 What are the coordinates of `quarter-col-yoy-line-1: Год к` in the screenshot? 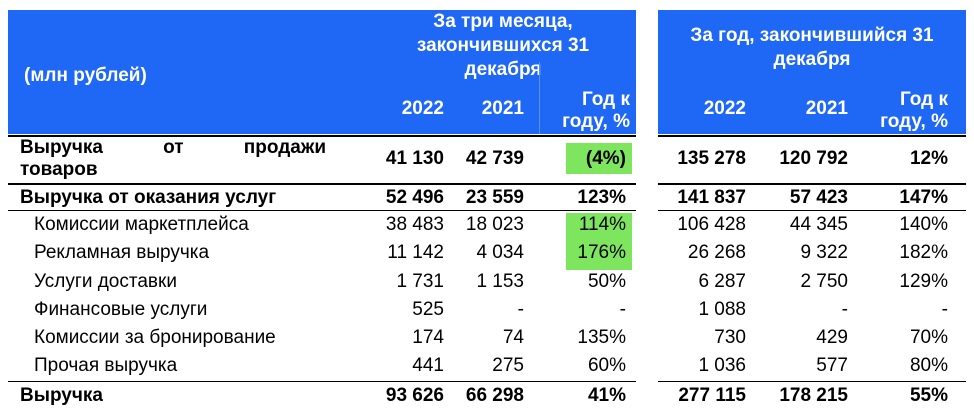 It's located at (605, 99).